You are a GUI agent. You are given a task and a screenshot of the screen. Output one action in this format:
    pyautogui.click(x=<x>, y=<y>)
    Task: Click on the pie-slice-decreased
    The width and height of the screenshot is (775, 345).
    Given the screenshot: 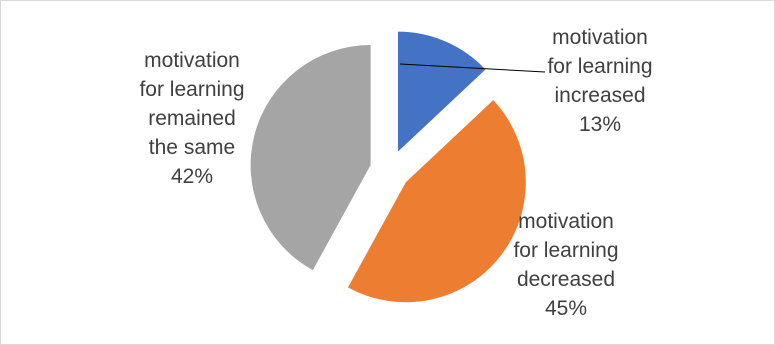 What is the action you would take?
    pyautogui.click(x=436, y=201)
    